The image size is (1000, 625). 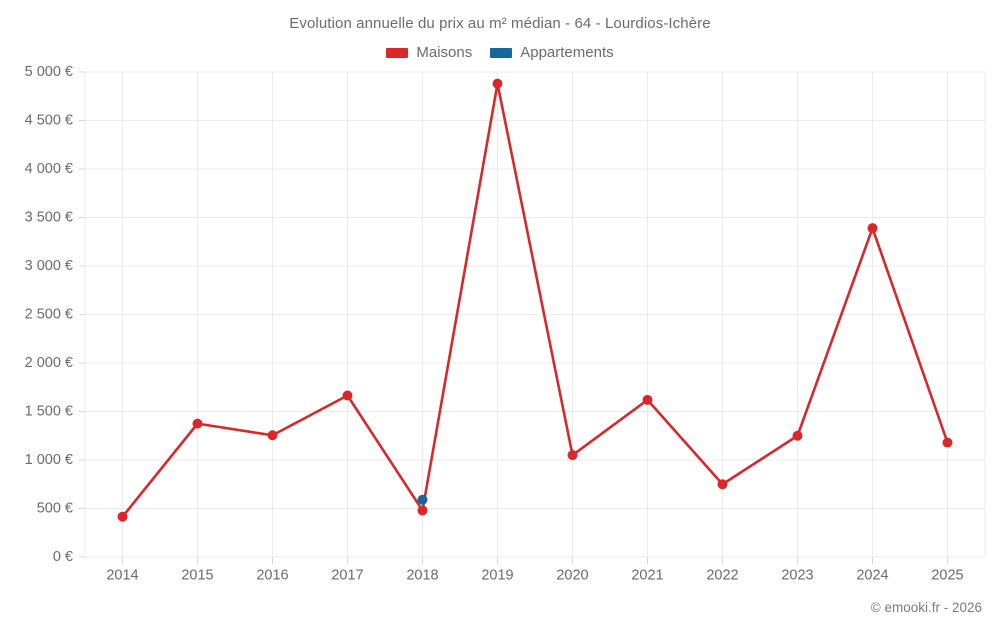 What do you see at coordinates (947, 576) in the screenshot?
I see `x-axis-tick-label: 2025` at bounding box center [947, 576].